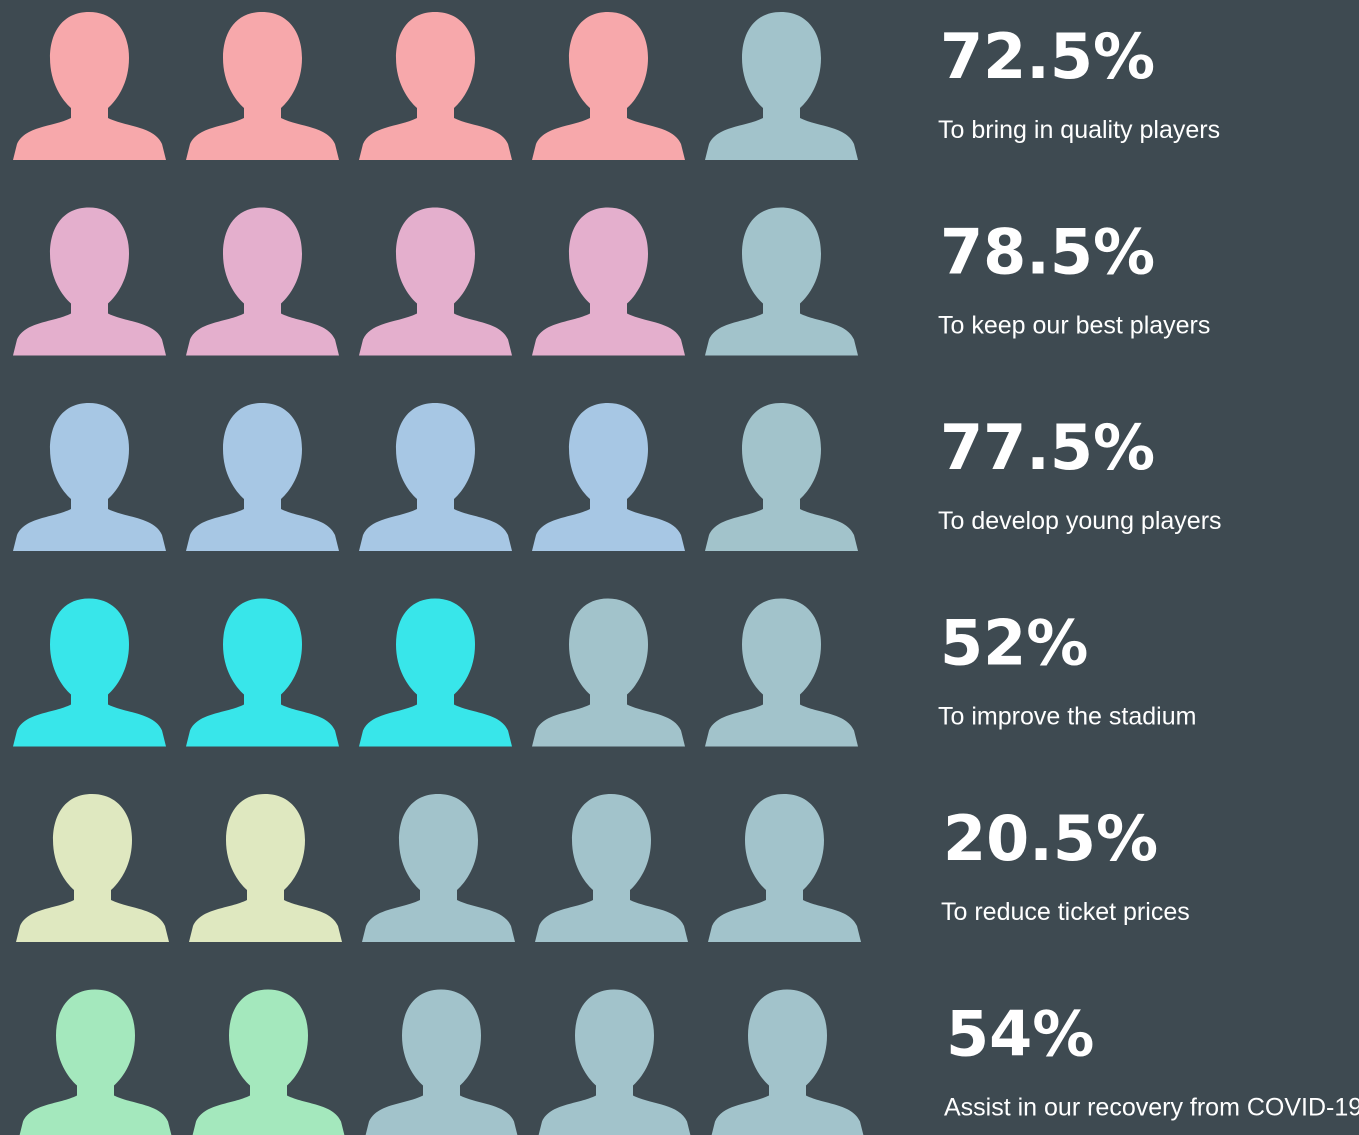  What do you see at coordinates (1074, 326) in the screenshot?
I see `reason-label: To keep our best players` at bounding box center [1074, 326].